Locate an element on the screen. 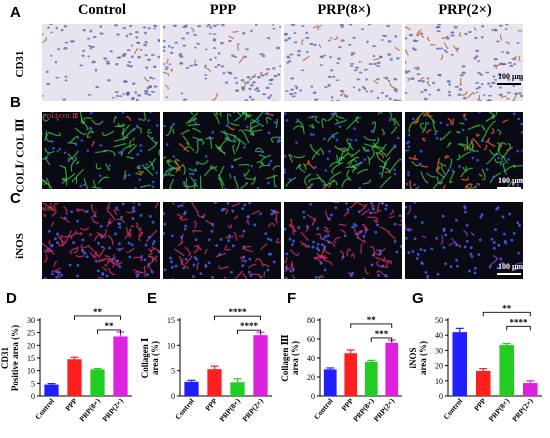  y-tick-label: 25 is located at coordinates (31, 333).